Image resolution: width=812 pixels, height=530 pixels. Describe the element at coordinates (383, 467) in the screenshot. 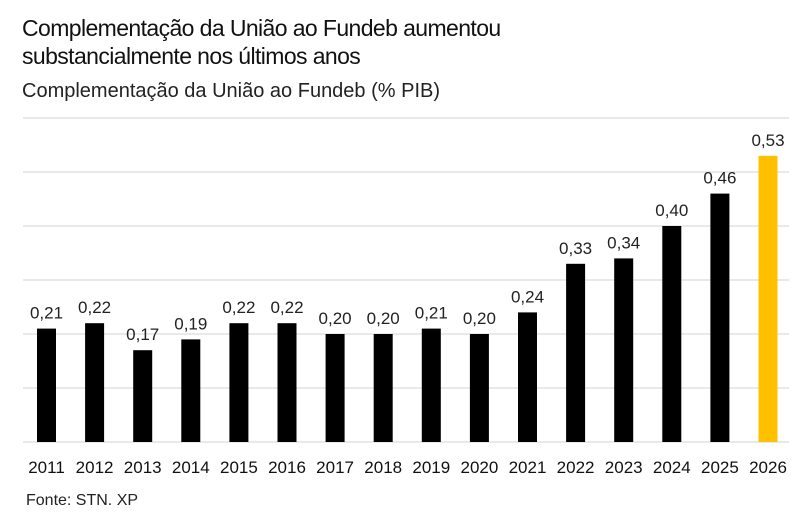

I see `x-tick-2018: 2018` at that location.